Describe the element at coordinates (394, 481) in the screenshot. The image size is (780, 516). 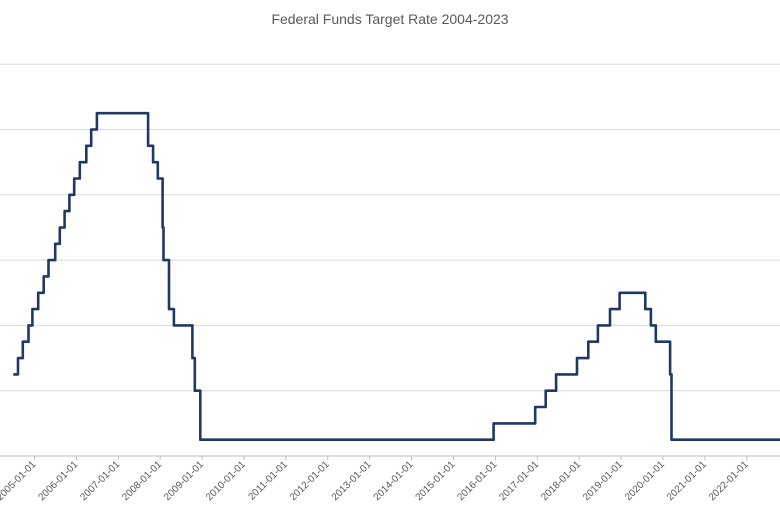
I see `x-tick-label: 2014-01-01` at that location.